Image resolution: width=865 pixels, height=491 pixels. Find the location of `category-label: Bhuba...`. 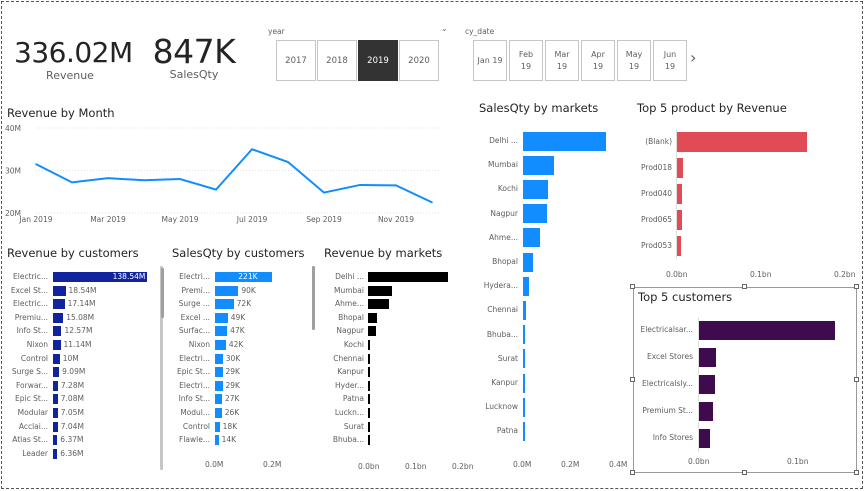

category-label: Bhuba... is located at coordinates (348, 440).